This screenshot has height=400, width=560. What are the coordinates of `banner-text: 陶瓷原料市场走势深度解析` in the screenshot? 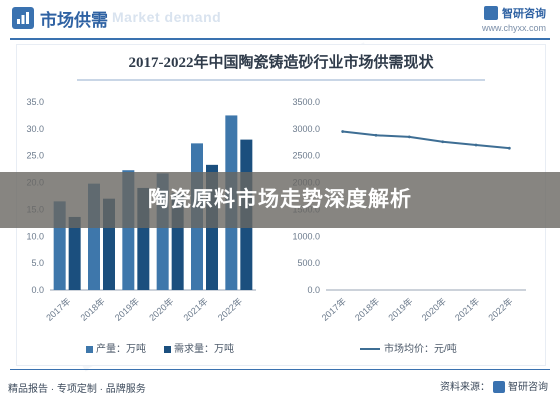 It's located at (280, 199).